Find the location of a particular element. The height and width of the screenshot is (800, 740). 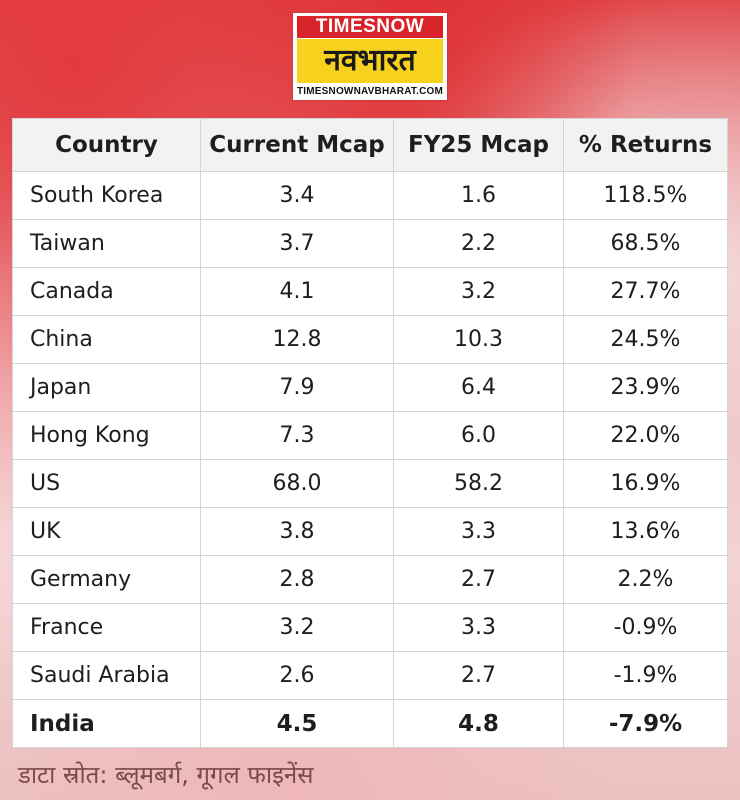

cell-country: China is located at coordinates (106, 339).